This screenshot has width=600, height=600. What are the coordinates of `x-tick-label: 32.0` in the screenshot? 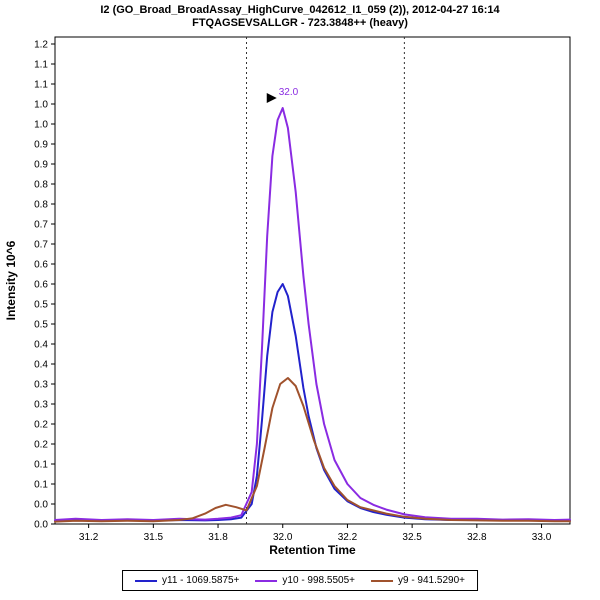 It's located at (283, 537).